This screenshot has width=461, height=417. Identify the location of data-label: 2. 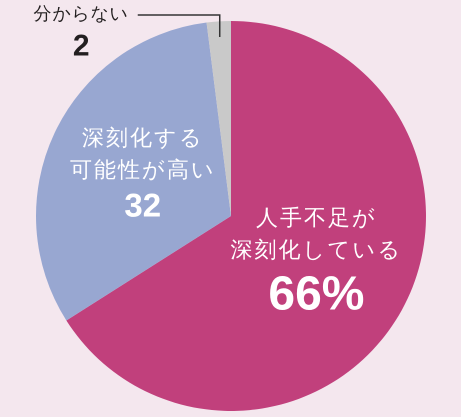
(81, 45).